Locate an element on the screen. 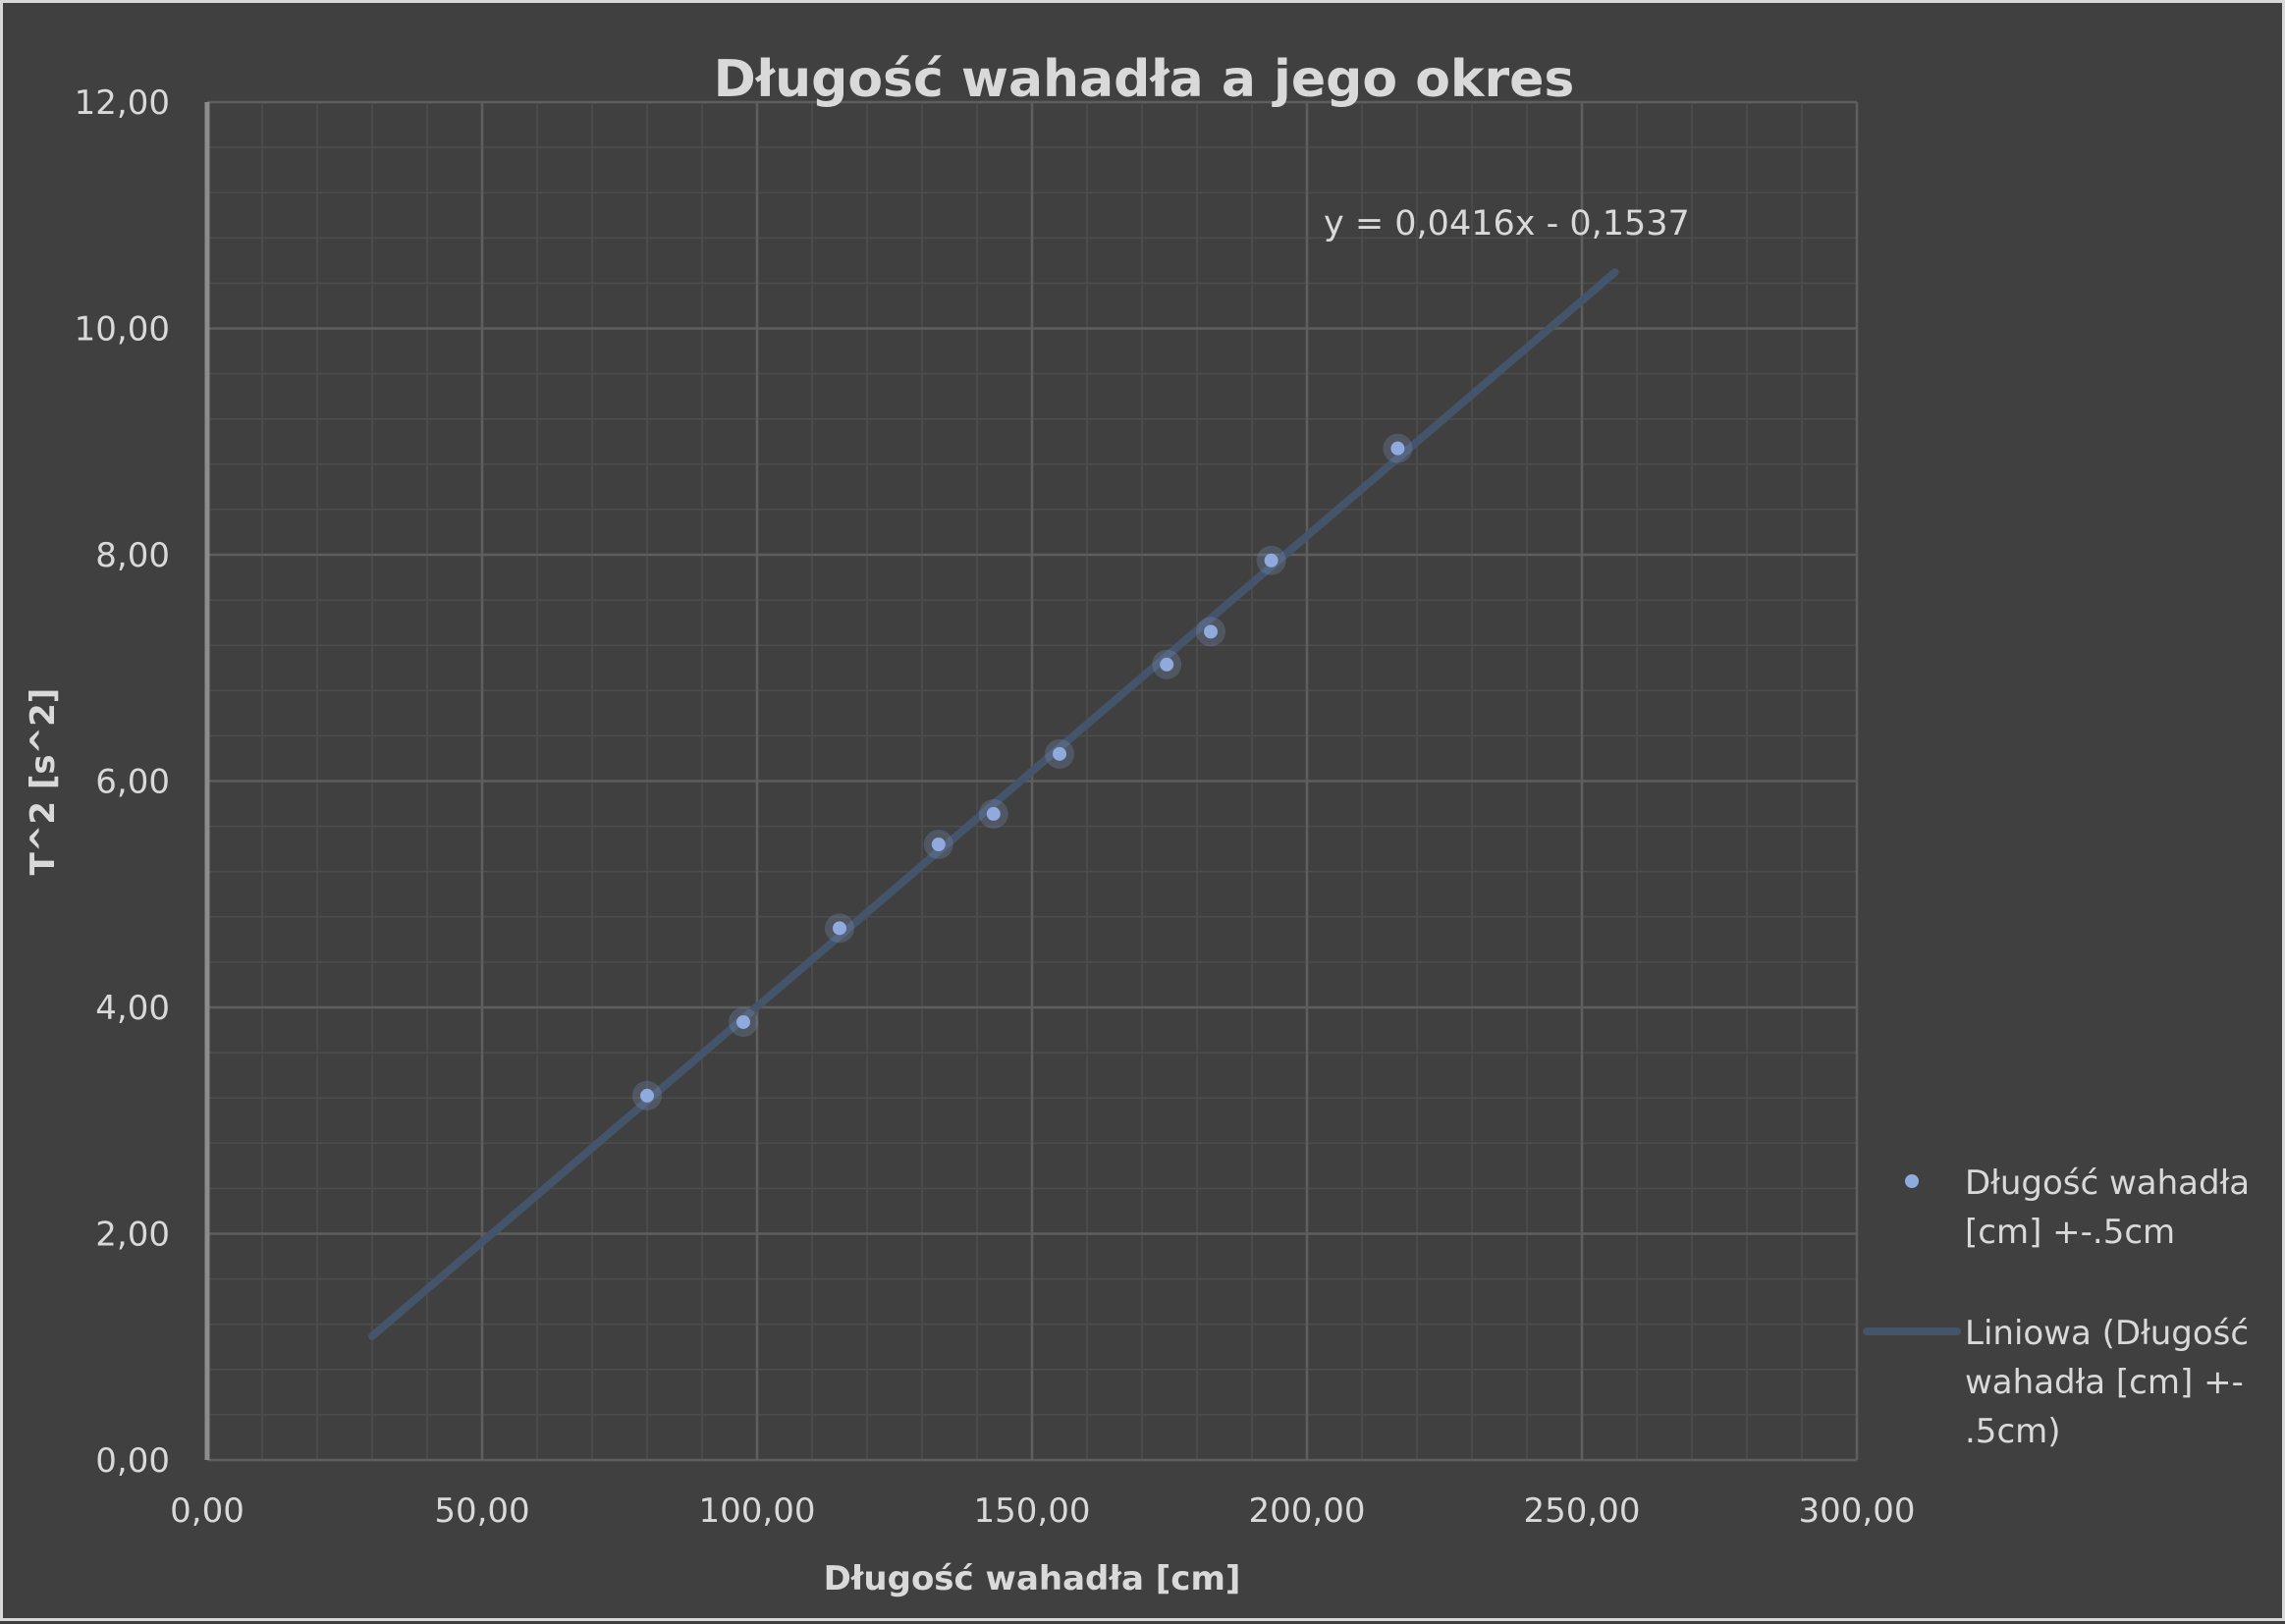 The height and width of the screenshot is (1624, 2285). y-tick-label: 12,00 is located at coordinates (122, 103).